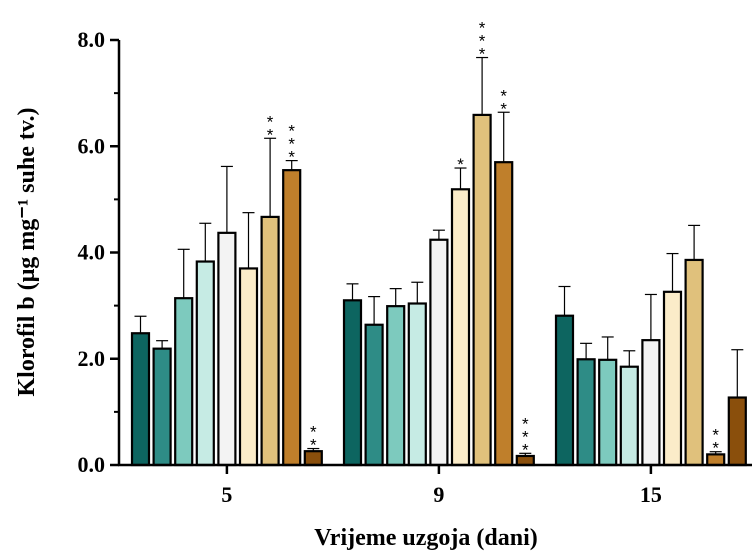 Image resolution: width=752 pixels, height=553 pixels. Describe the element at coordinates (92, 464) in the screenshot. I see `y-tick-label: 0.0` at that location.